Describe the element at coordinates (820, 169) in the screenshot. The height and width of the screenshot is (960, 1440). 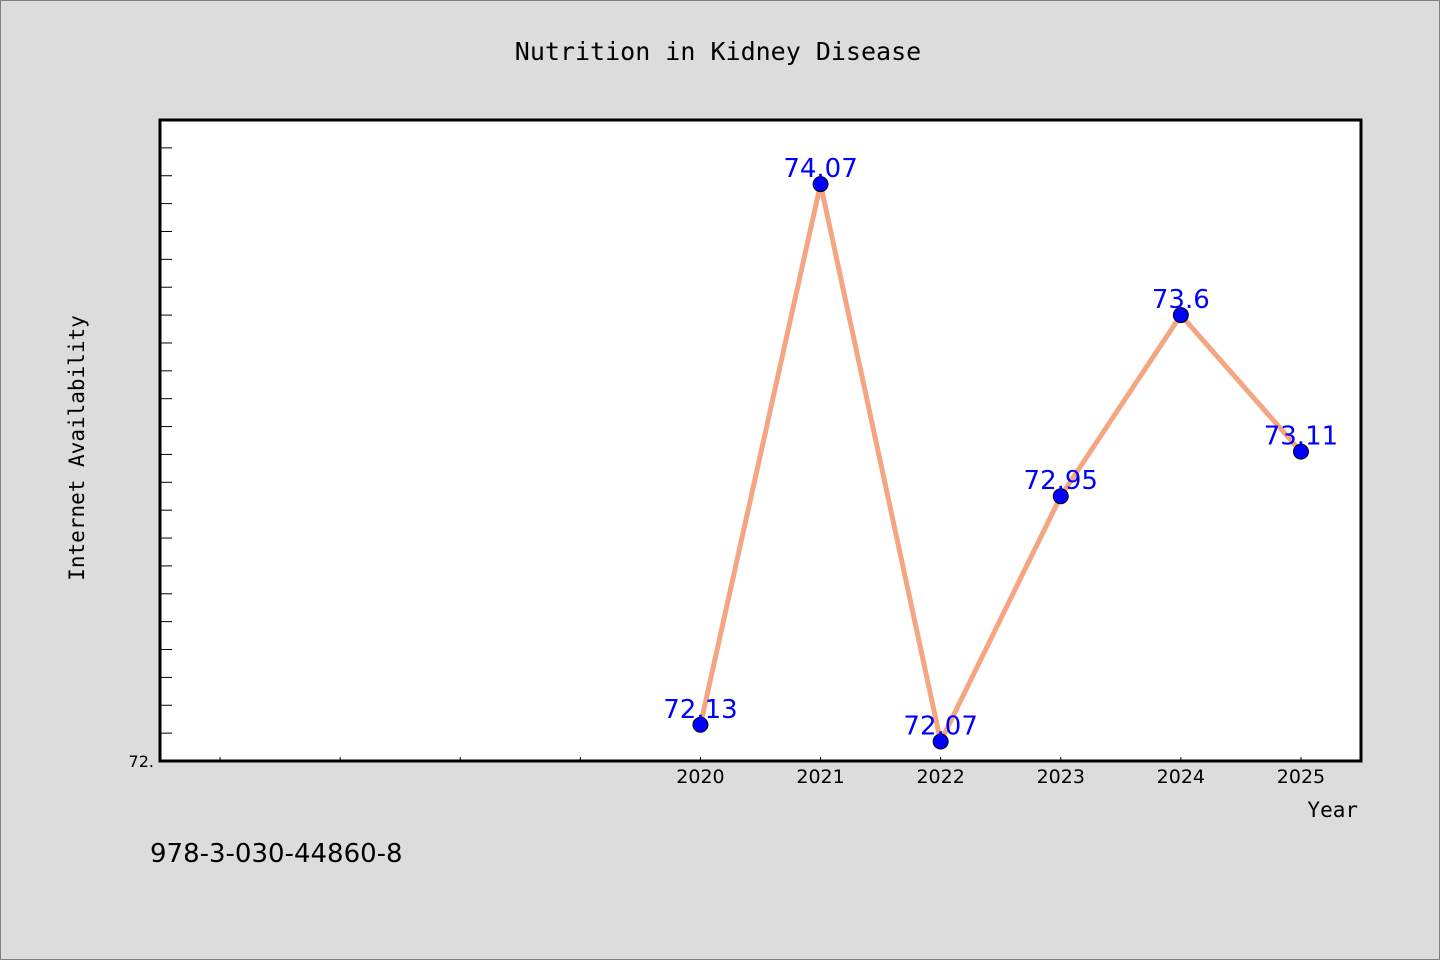
I see `data-label: 74.07` at that location.